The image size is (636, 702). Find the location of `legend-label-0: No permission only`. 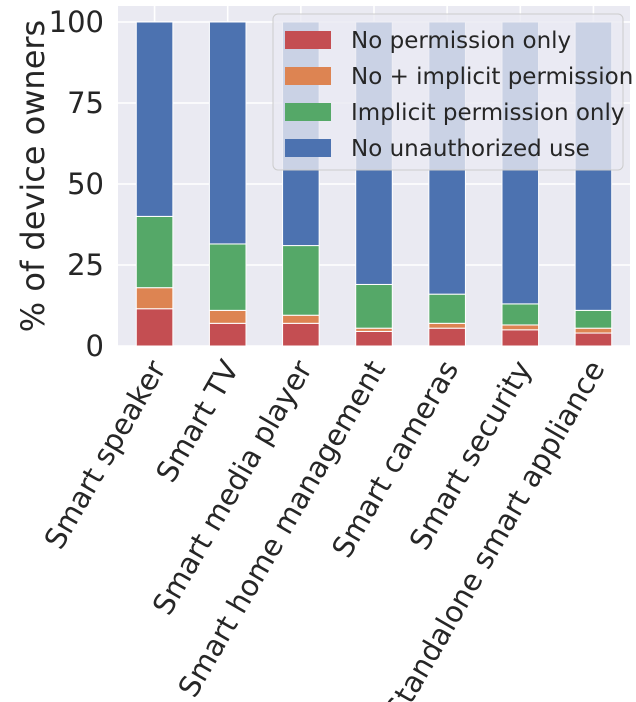

legend-label-0: No permission only is located at coordinates (461, 41).